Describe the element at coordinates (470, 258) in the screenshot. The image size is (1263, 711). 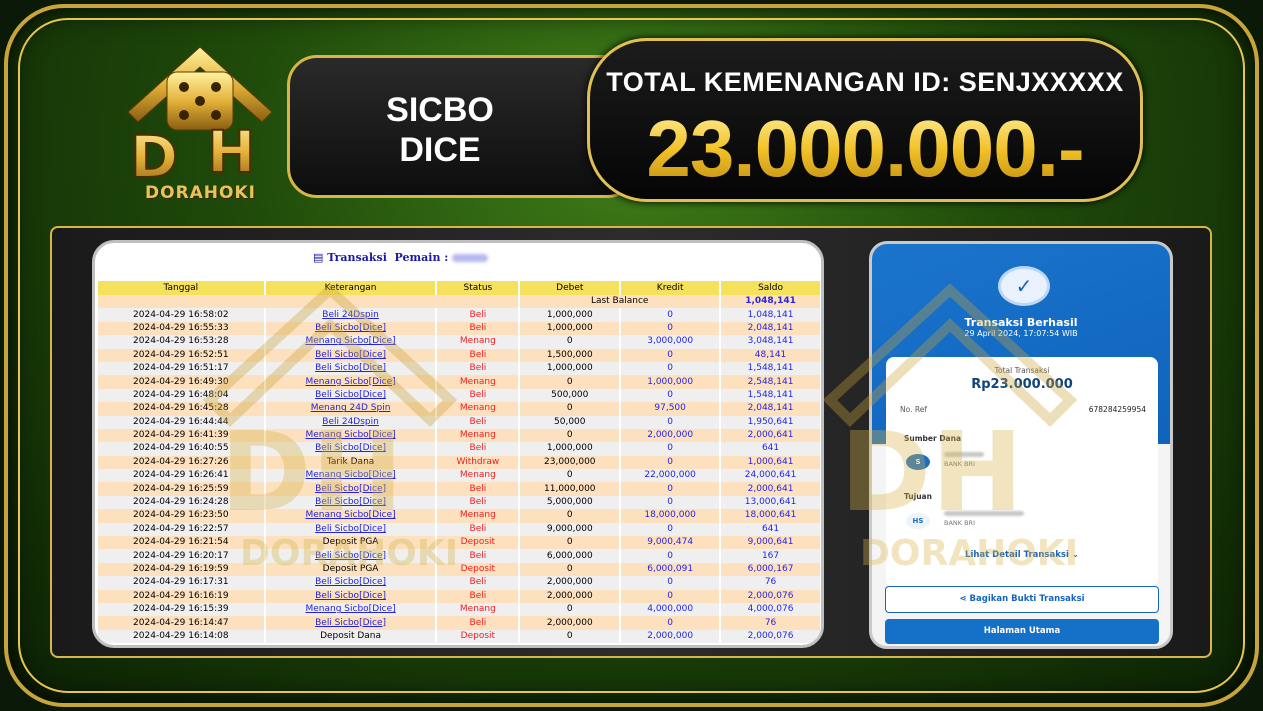
I see `player-name-redacted` at that location.